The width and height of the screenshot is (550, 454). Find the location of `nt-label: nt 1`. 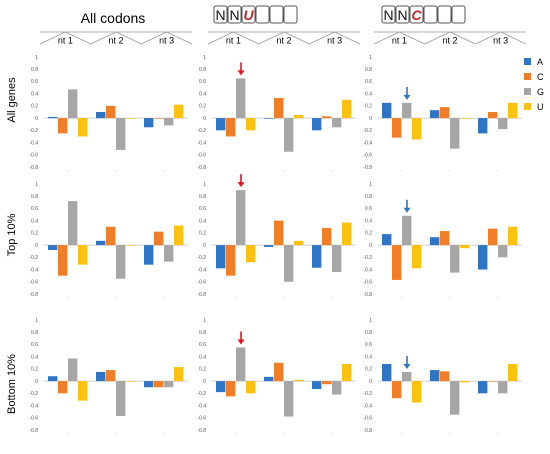

nt-label: nt 1 is located at coordinates (233, 41).